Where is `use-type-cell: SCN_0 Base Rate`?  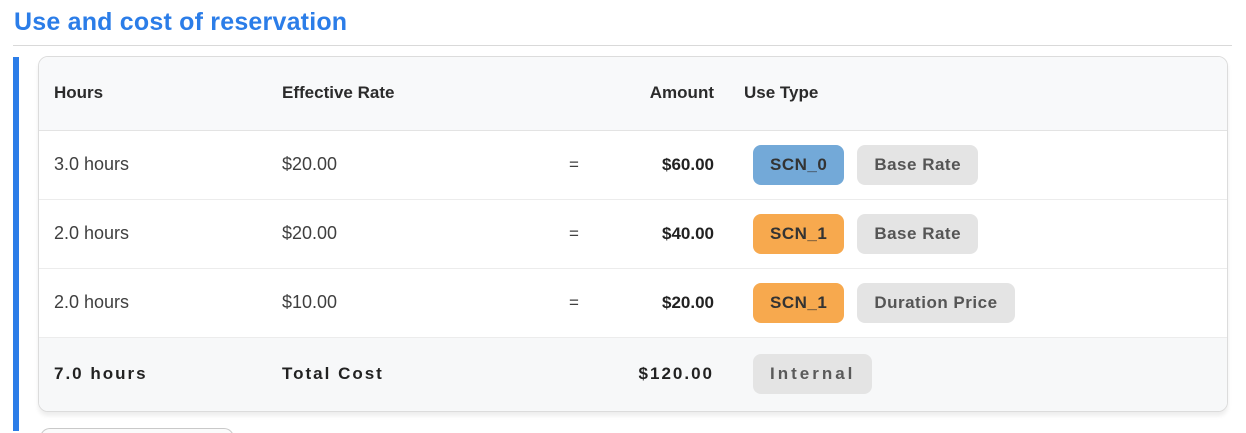
use-type-cell: SCN_0 Base Rate is located at coordinates (976, 165).